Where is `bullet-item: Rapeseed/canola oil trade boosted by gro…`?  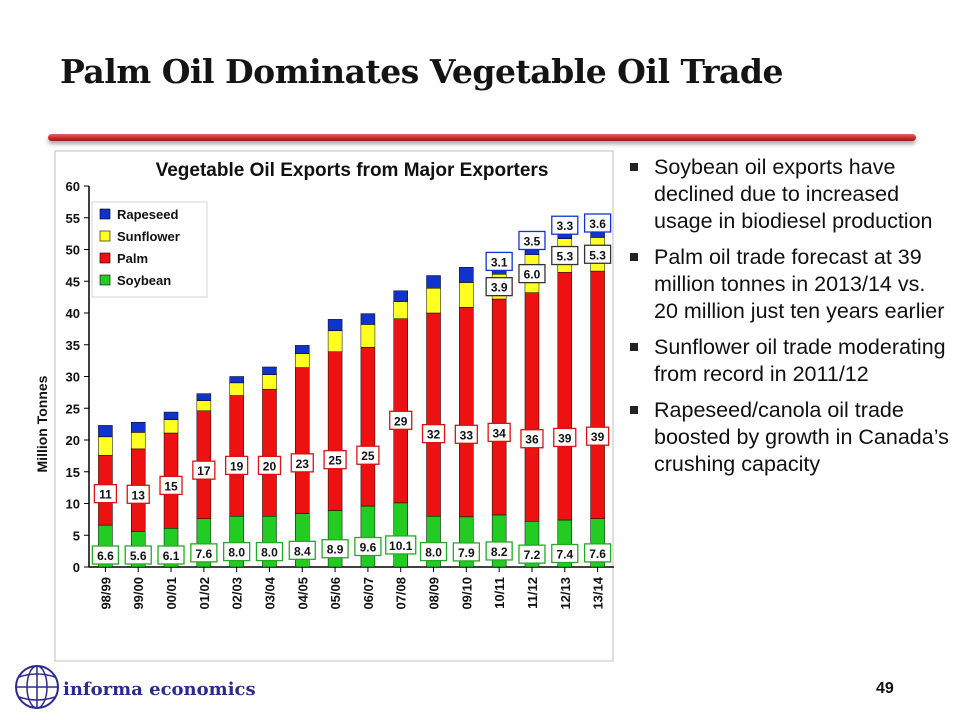 bullet-item: Rapeseed/canola oil trade boosted by gro… is located at coordinates (790, 437).